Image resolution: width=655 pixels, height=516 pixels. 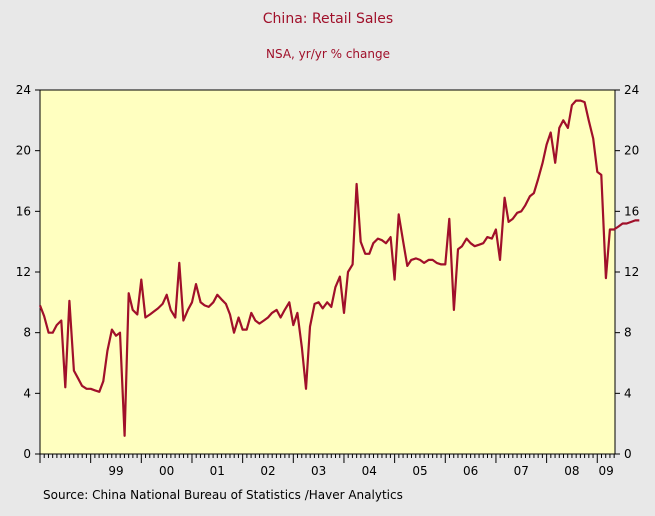 What do you see at coordinates (631, 272) in the screenshot?
I see `y-tick-label-right: 12` at bounding box center [631, 272].